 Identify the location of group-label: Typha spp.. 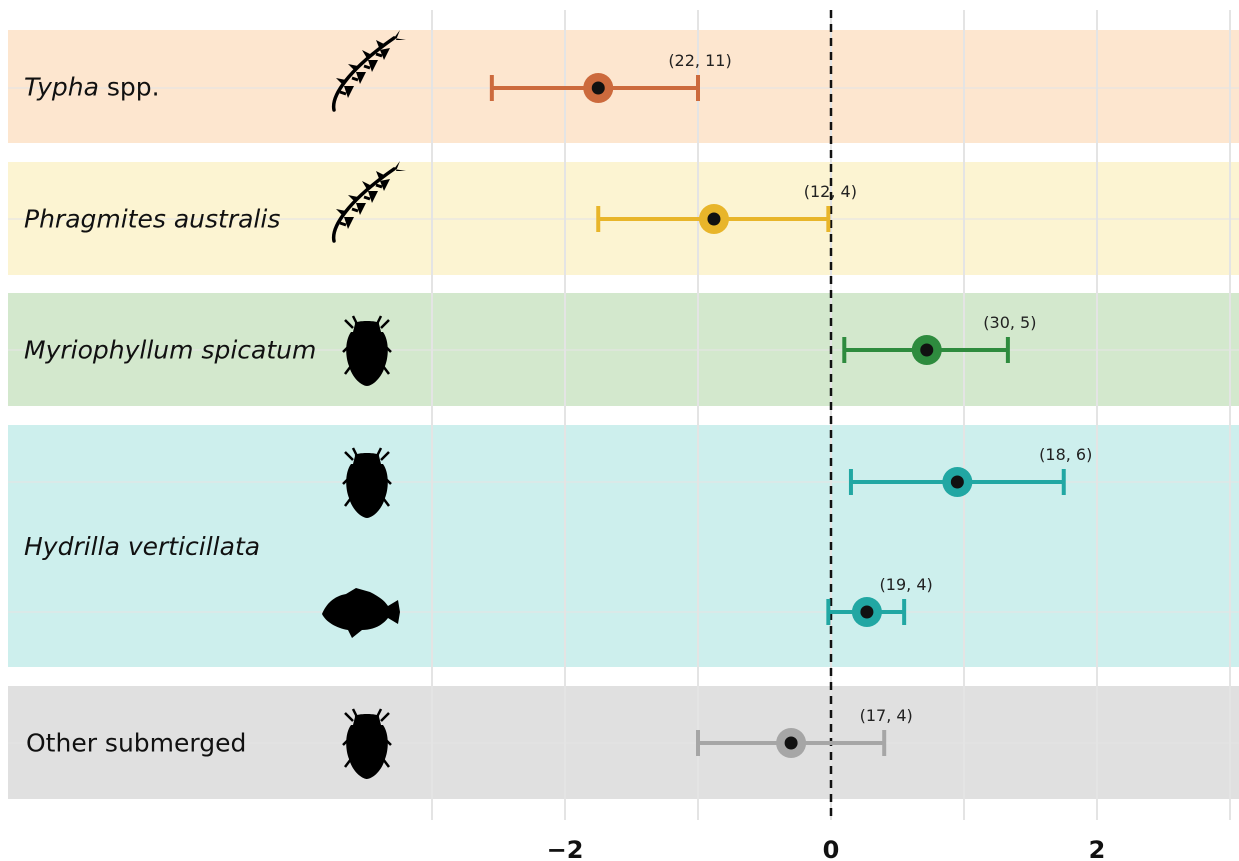
(92, 87).